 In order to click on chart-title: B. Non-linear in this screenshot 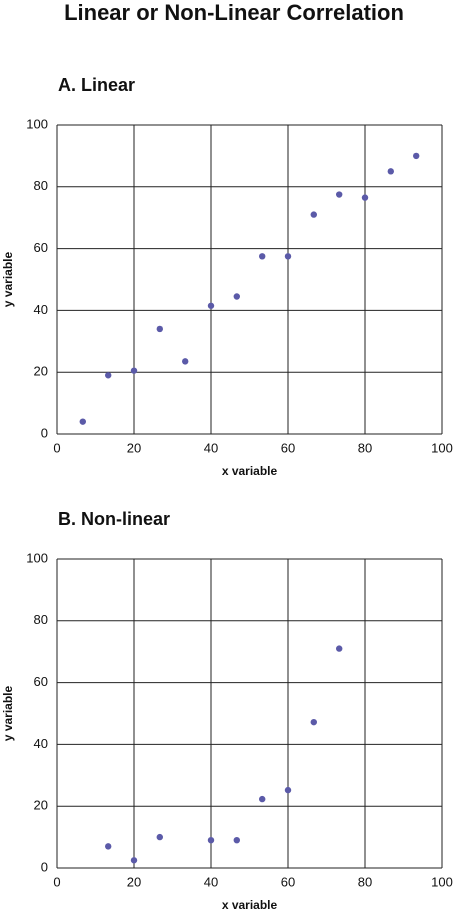, I will do `click(114, 519)`.